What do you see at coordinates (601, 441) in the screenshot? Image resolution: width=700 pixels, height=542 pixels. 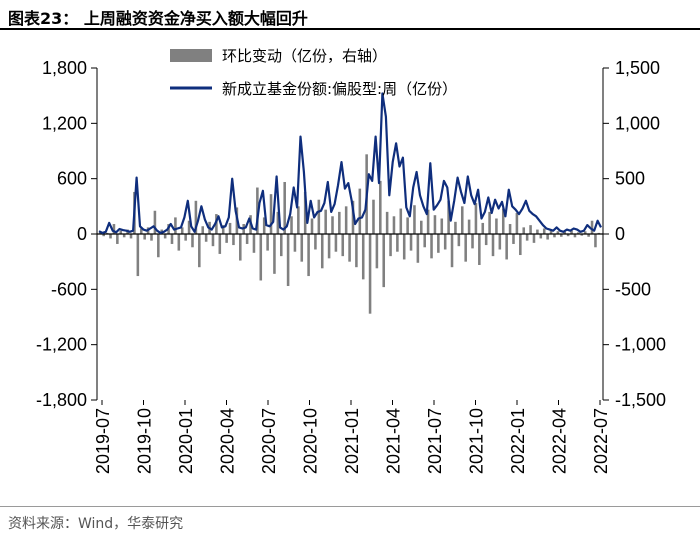 I see `x-tick-label: 2022-07` at bounding box center [601, 441].